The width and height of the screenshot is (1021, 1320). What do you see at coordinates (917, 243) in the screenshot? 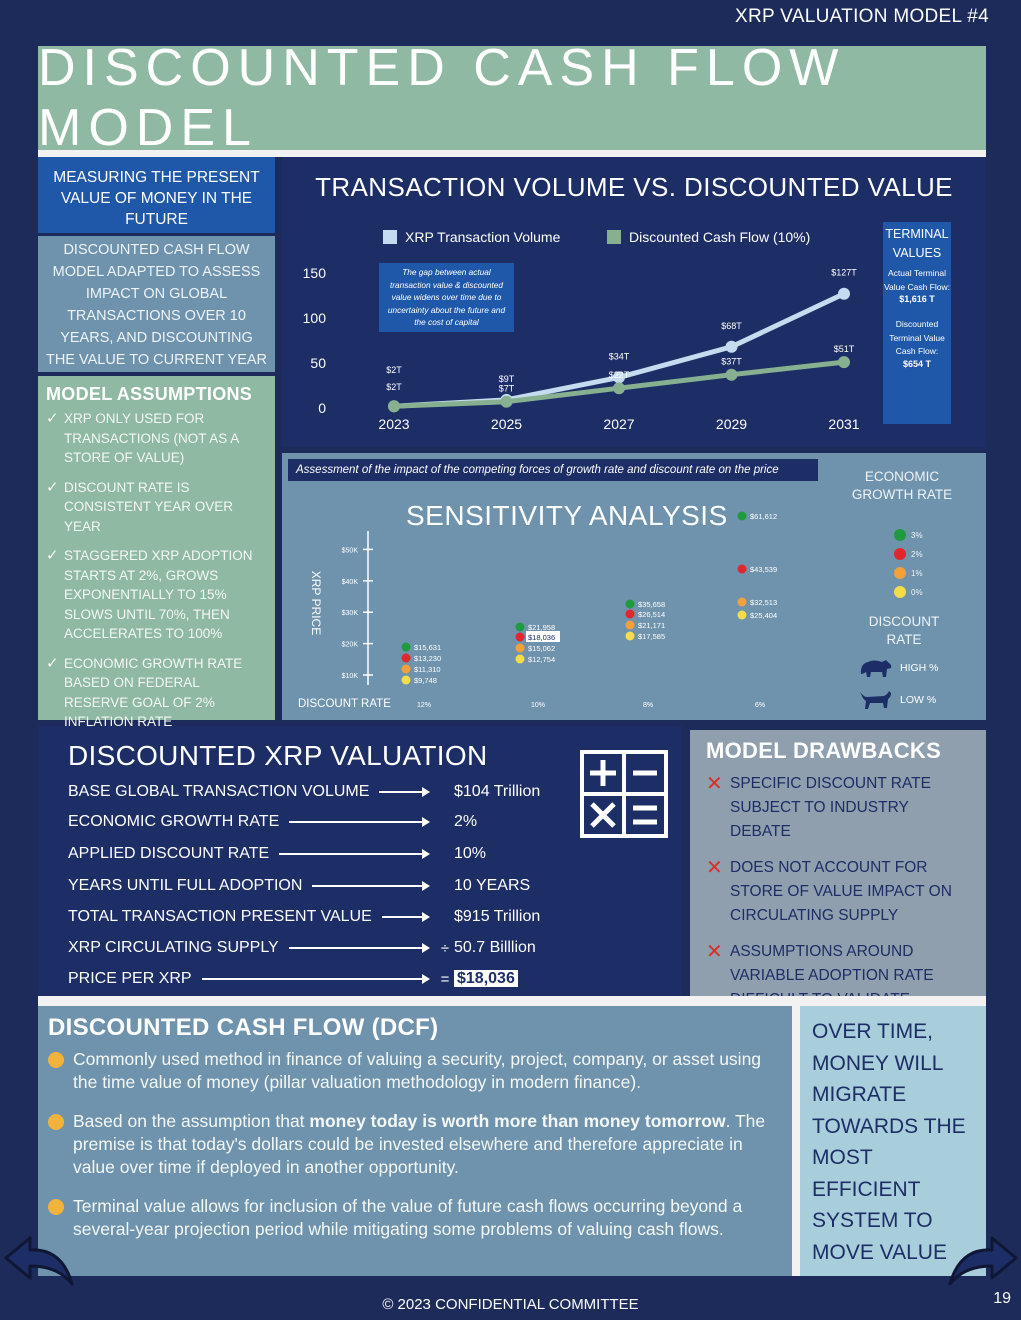
I see `terminal-title: TERMINAL VALUES` at bounding box center [917, 243].